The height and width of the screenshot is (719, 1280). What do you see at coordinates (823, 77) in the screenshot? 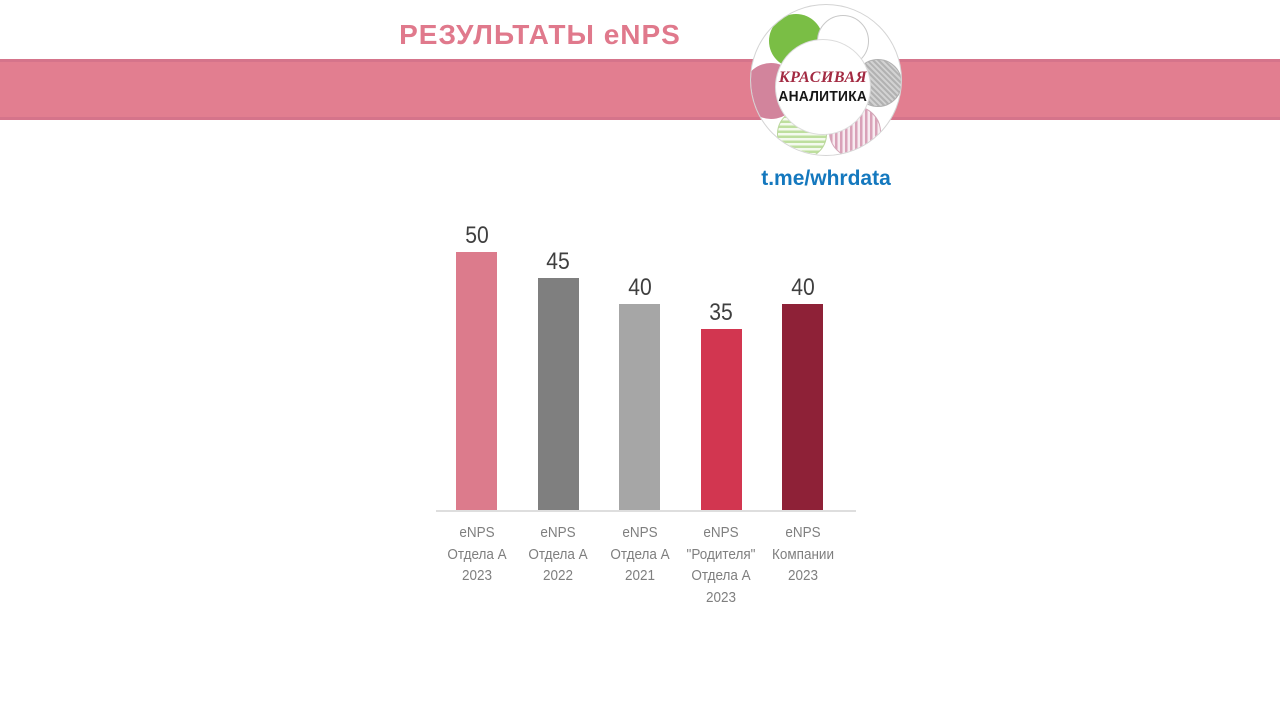
I see `logo-brand-name-line1: КРАСИВАЯ` at bounding box center [823, 77].